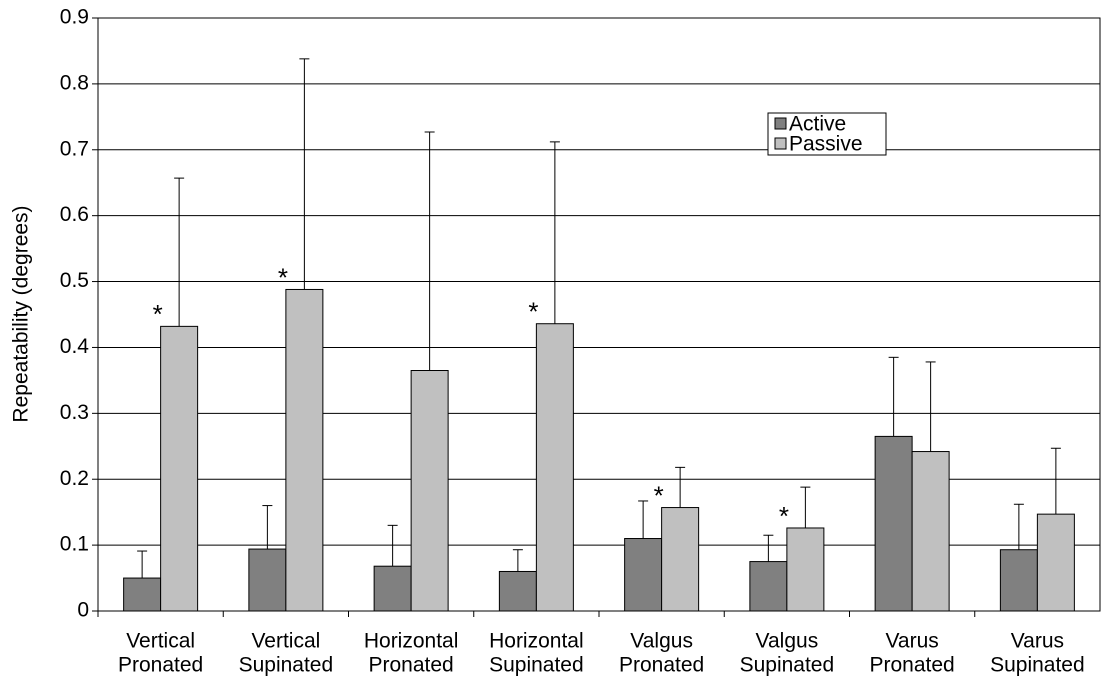  What do you see at coordinates (74, 17) in the screenshot?
I see `y-tick-label: 0.9` at bounding box center [74, 17].